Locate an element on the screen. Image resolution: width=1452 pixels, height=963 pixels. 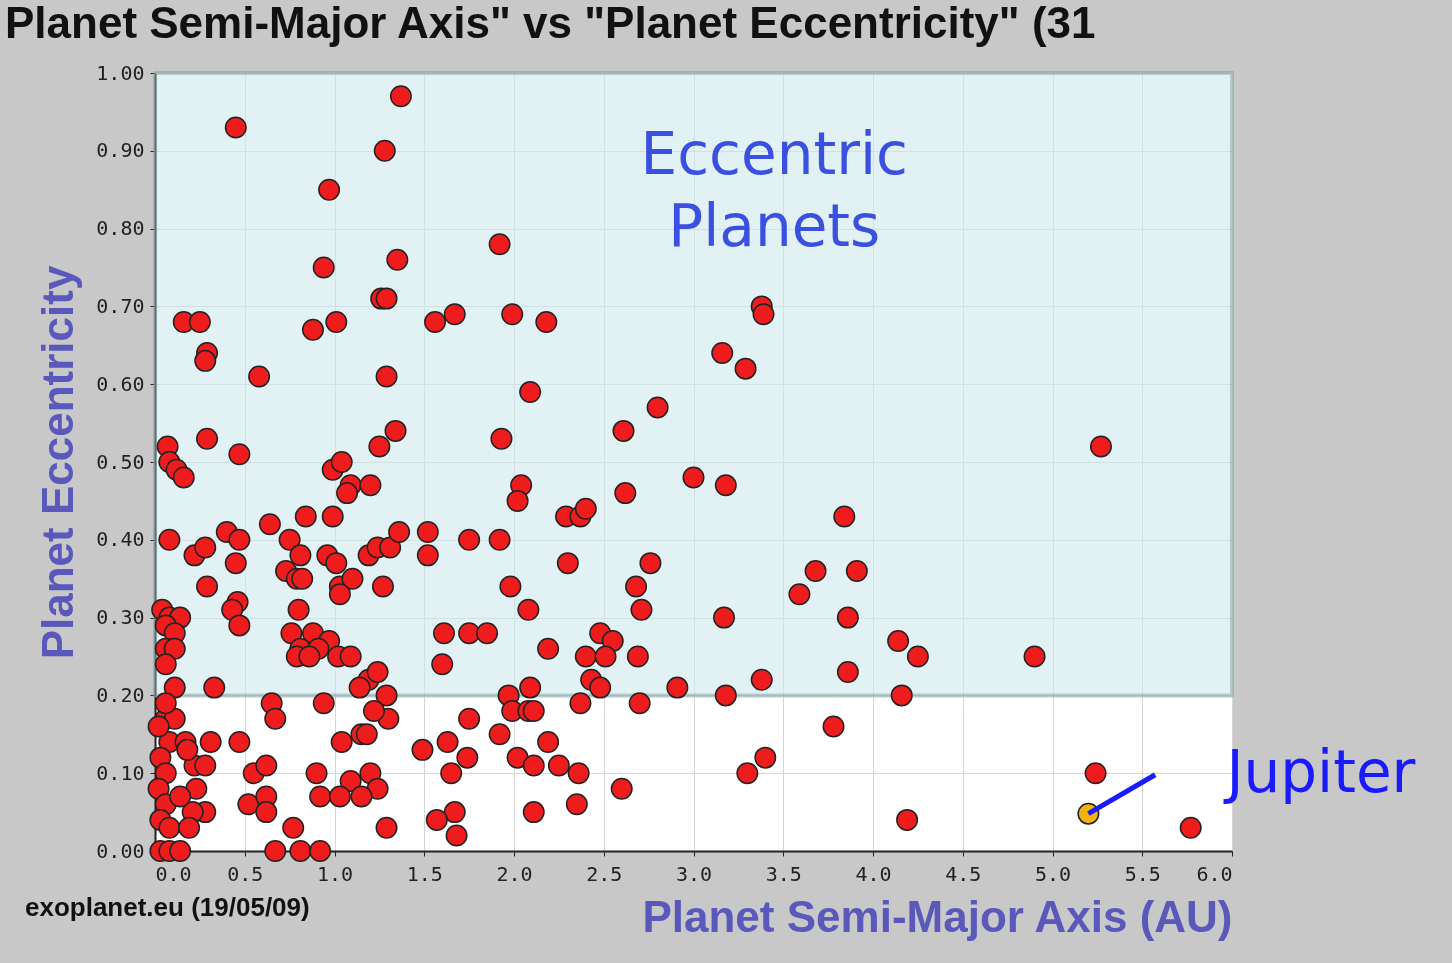
y-tick-label: 0.30 is located at coordinates (120, 617).